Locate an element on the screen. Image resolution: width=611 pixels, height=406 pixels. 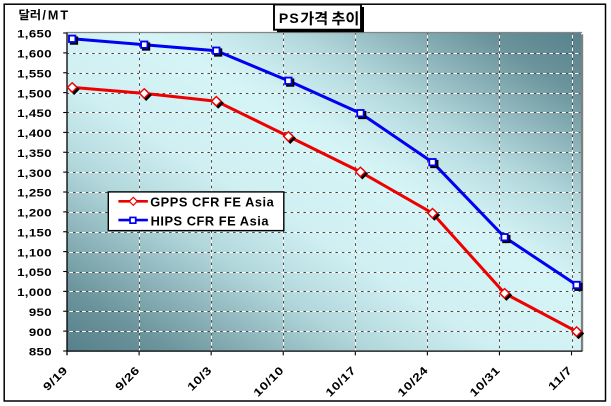
svg-text: GPPS CFR FE Asia is located at coordinates (212, 202).